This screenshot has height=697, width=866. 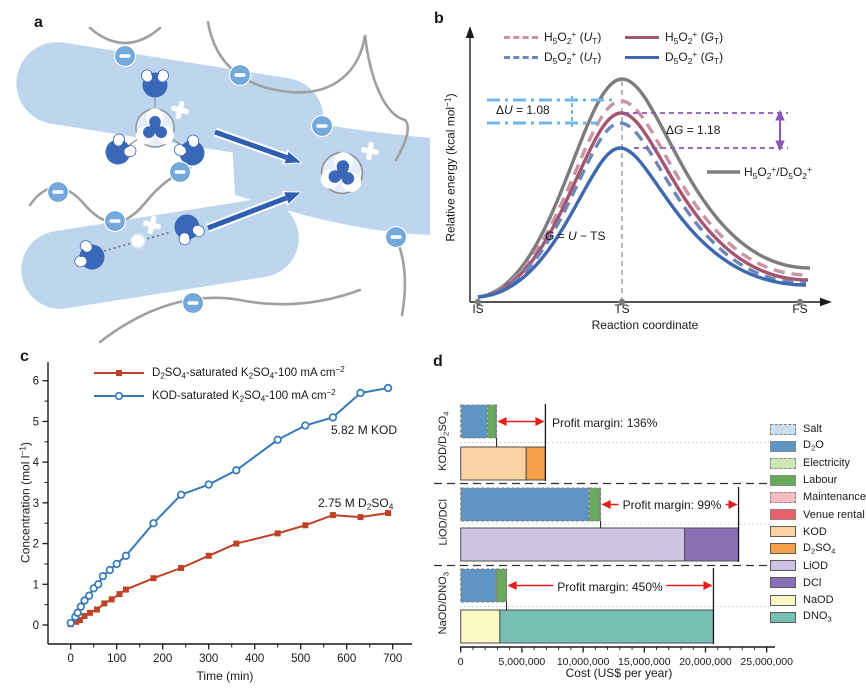 I want to click on c-y-tick-label: 1, so click(x=36, y=585).